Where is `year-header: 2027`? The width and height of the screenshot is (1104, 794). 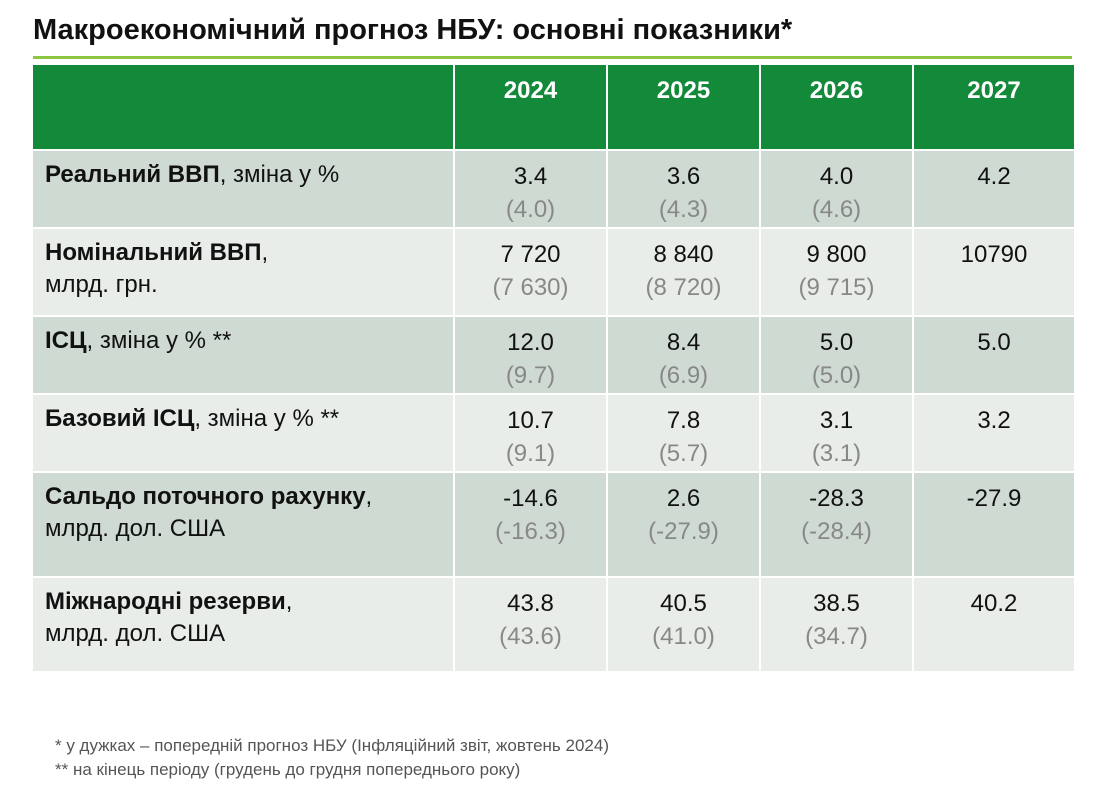
year-header: 2027 is located at coordinates (994, 107).